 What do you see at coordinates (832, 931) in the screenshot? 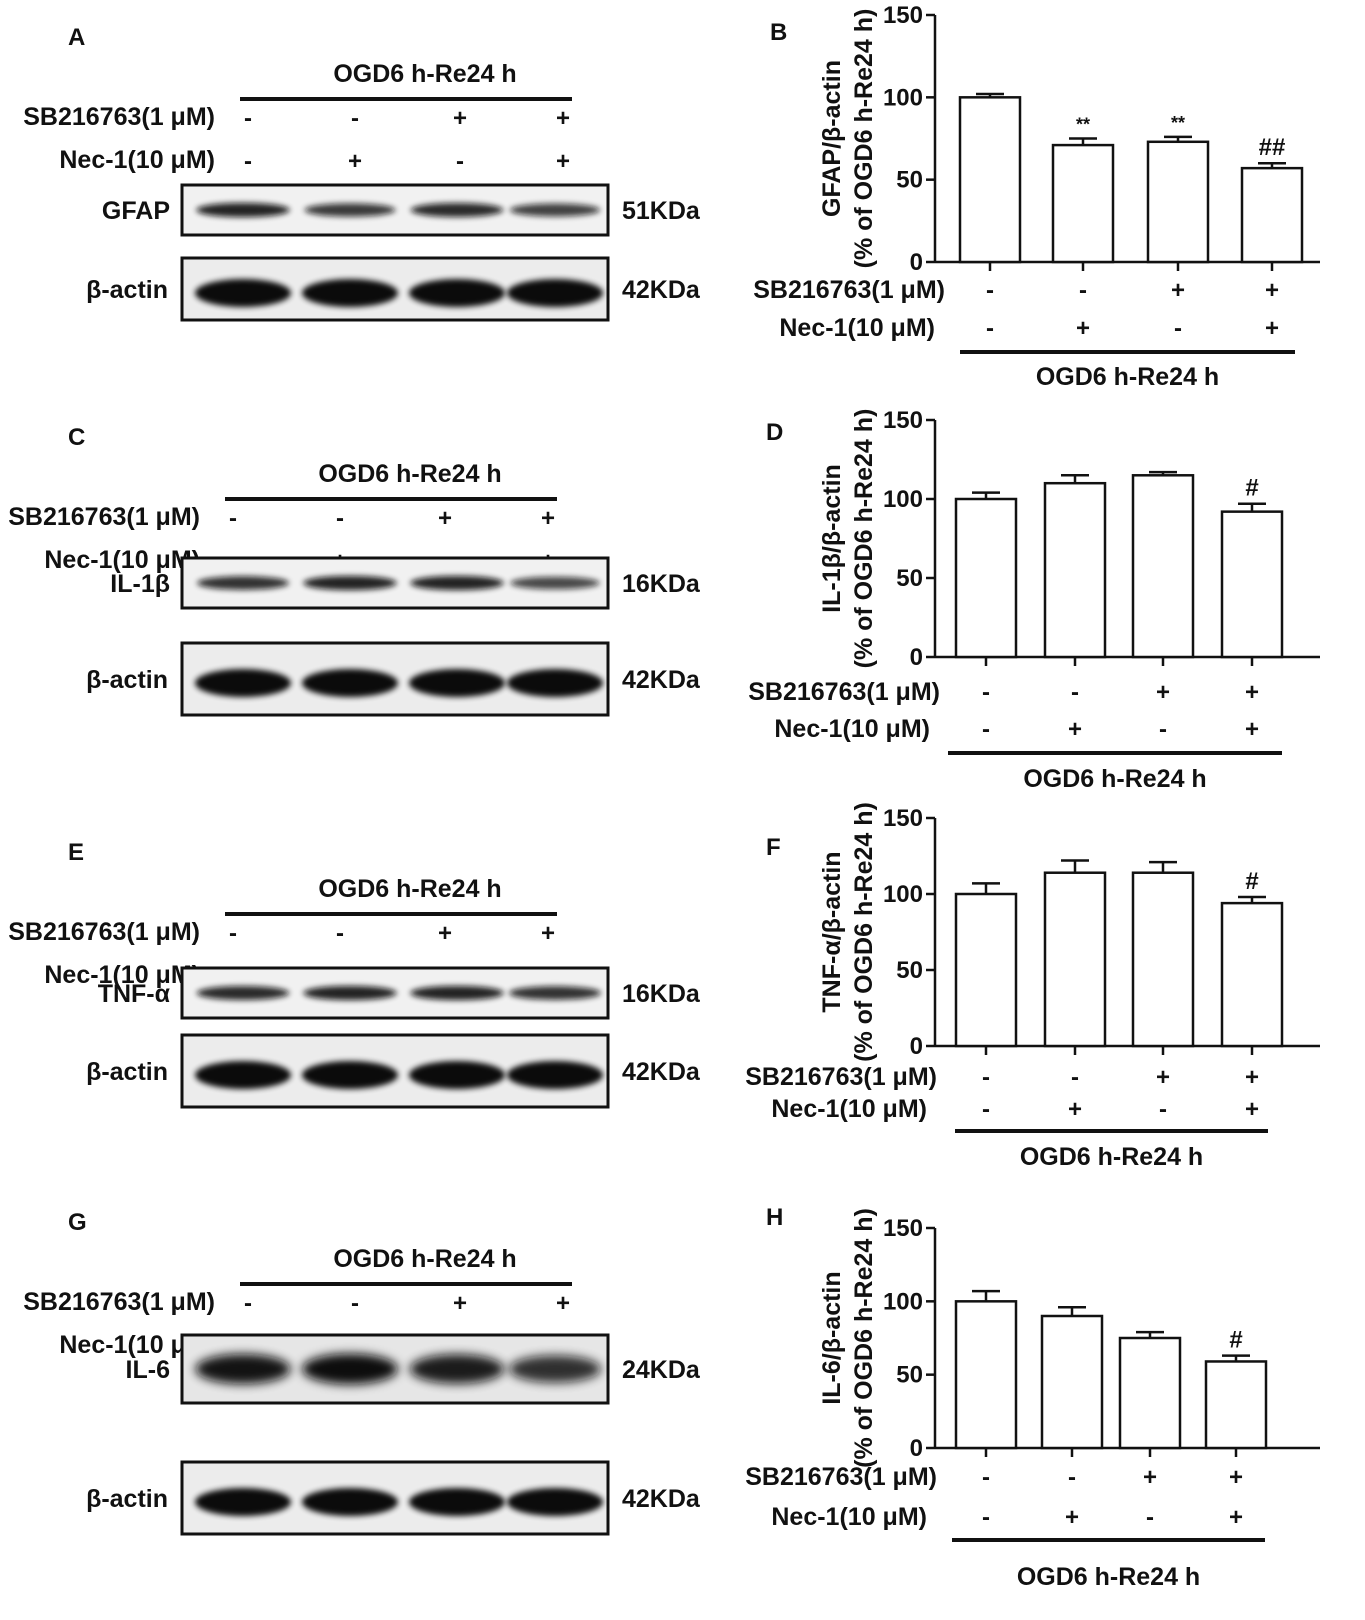
I see `y-axis-label: TNF-α/β-actin` at bounding box center [832, 931].